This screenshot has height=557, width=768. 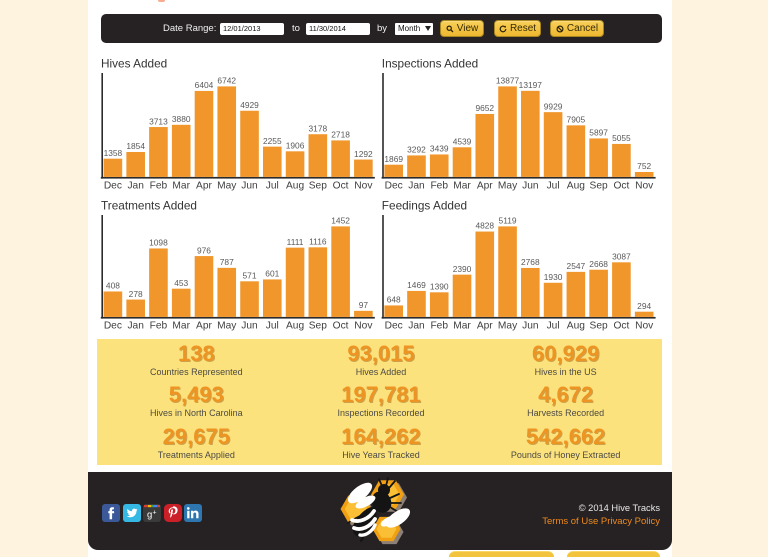 I want to click on svg-text: 1358, so click(x=113, y=153).